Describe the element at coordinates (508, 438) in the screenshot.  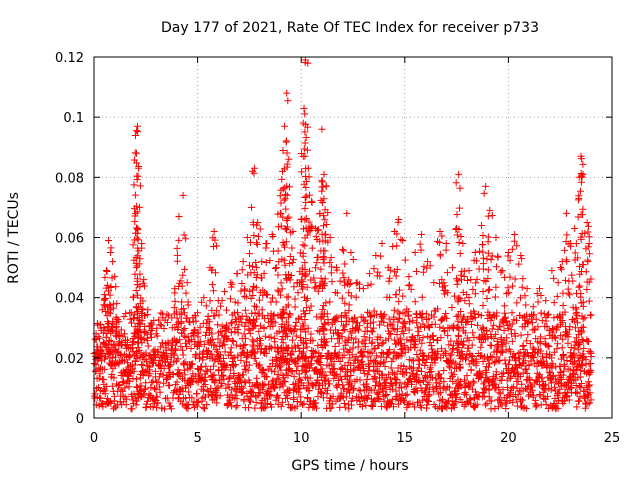
I see `x-tick-label: 20` at that location.